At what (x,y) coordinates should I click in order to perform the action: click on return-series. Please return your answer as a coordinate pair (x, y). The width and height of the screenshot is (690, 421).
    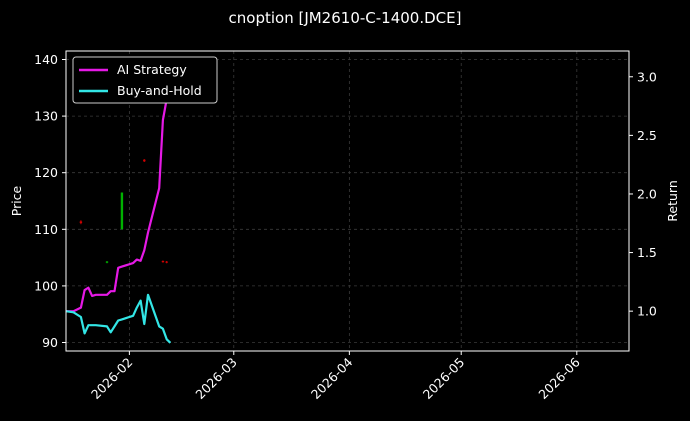
    Looking at the image, I should click on (118, 207).